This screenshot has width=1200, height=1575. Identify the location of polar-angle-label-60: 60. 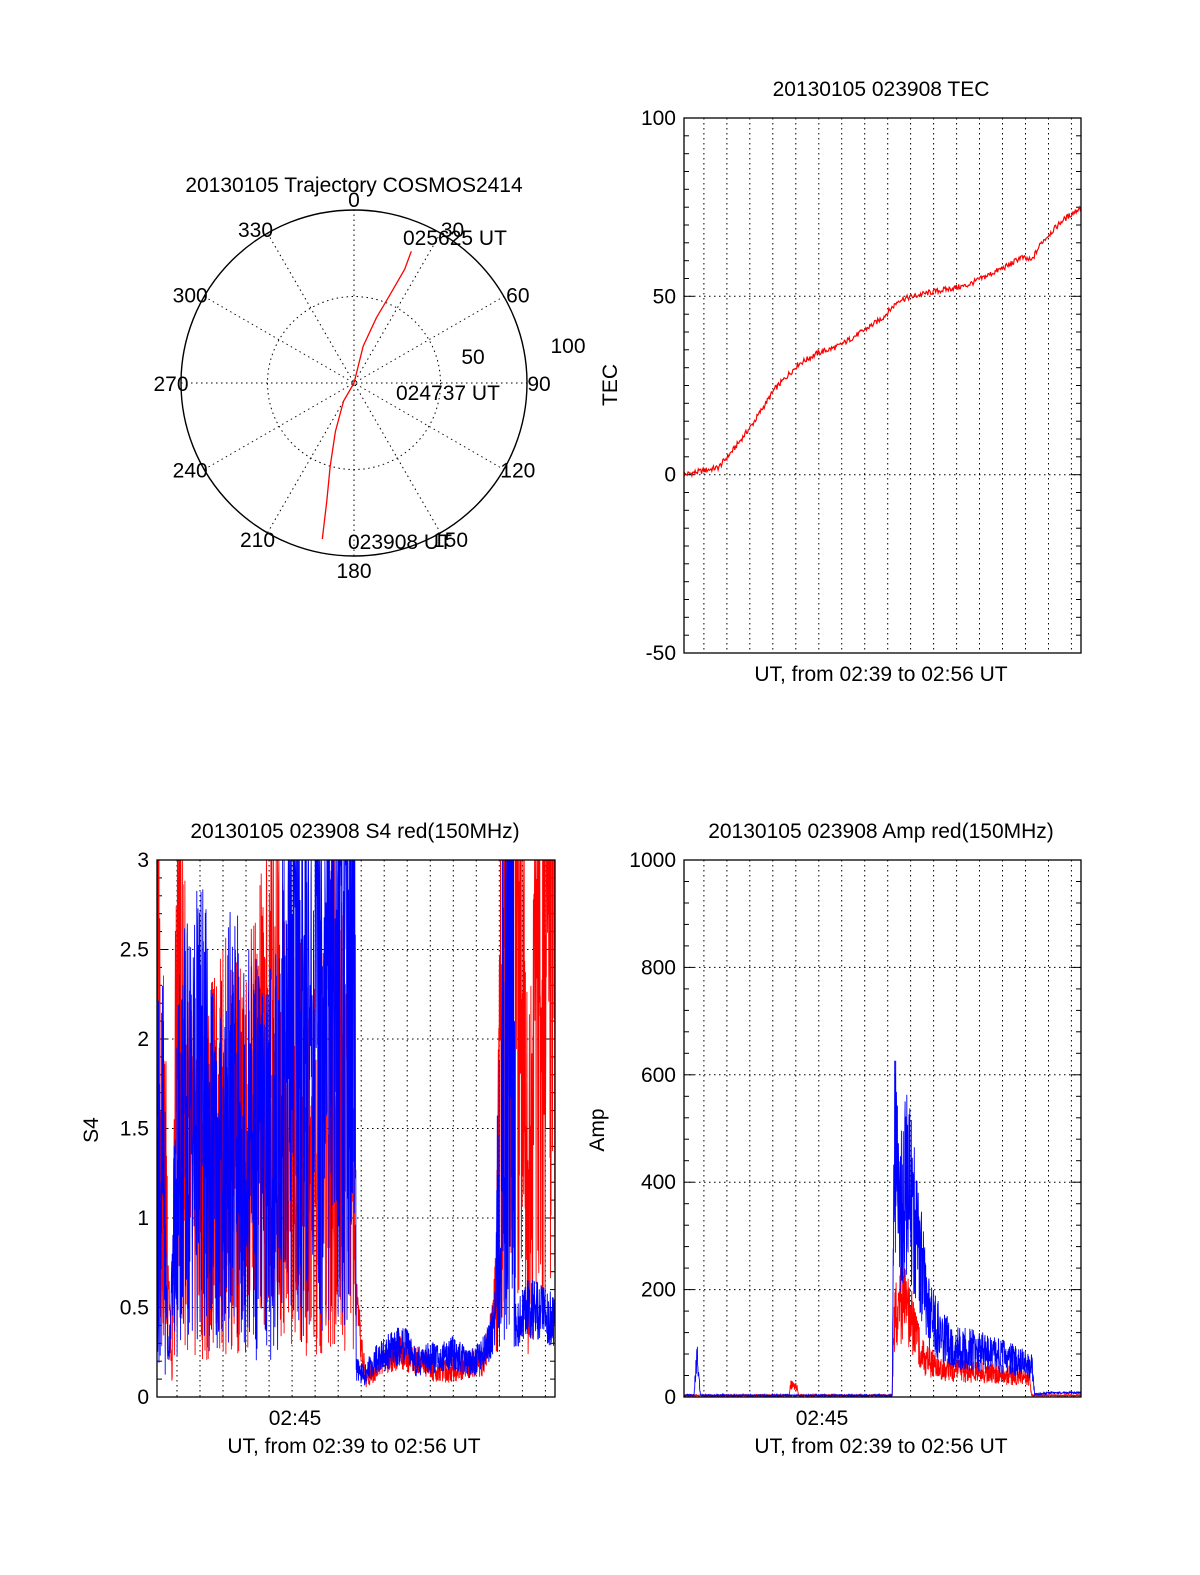
(517, 296).